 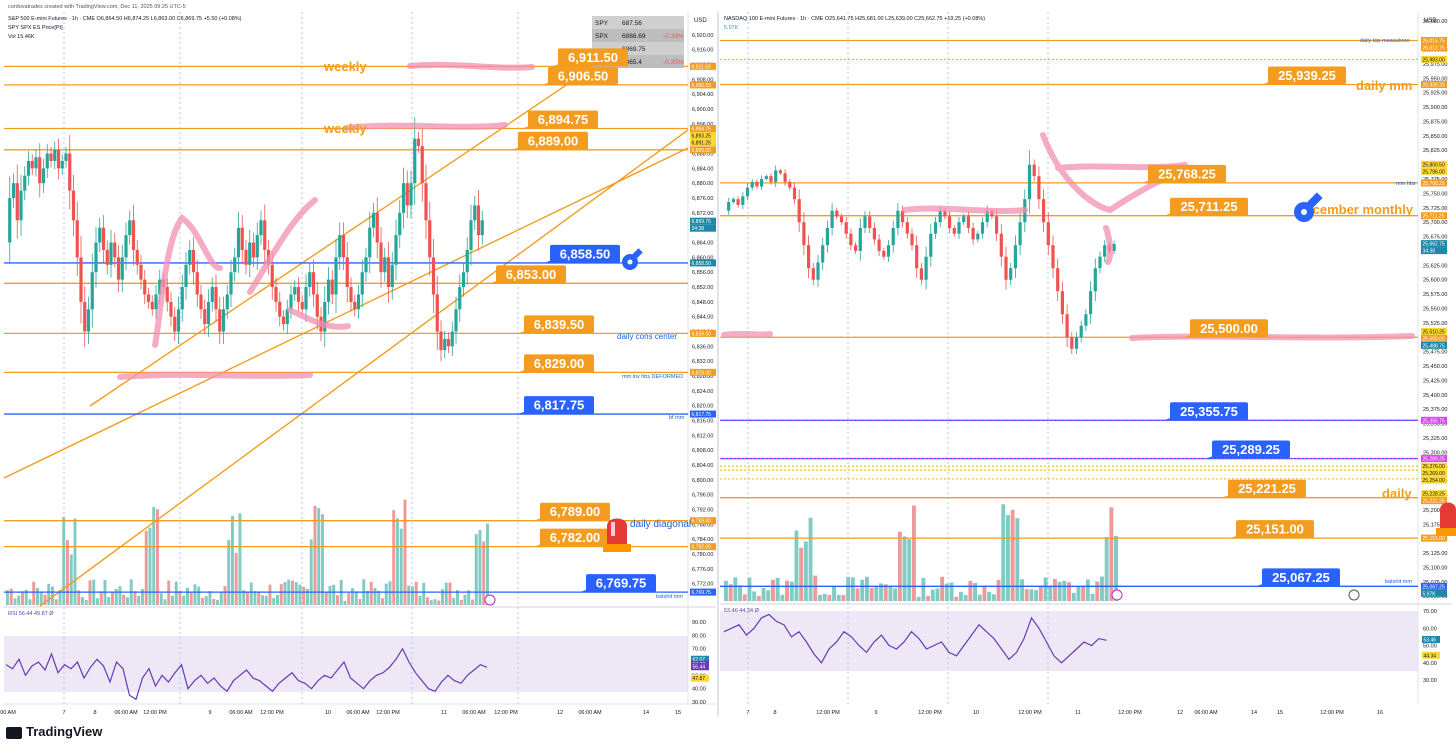 What do you see at coordinates (702, 436) in the screenshot?
I see `price-tick: 6,812.00` at bounding box center [702, 436].